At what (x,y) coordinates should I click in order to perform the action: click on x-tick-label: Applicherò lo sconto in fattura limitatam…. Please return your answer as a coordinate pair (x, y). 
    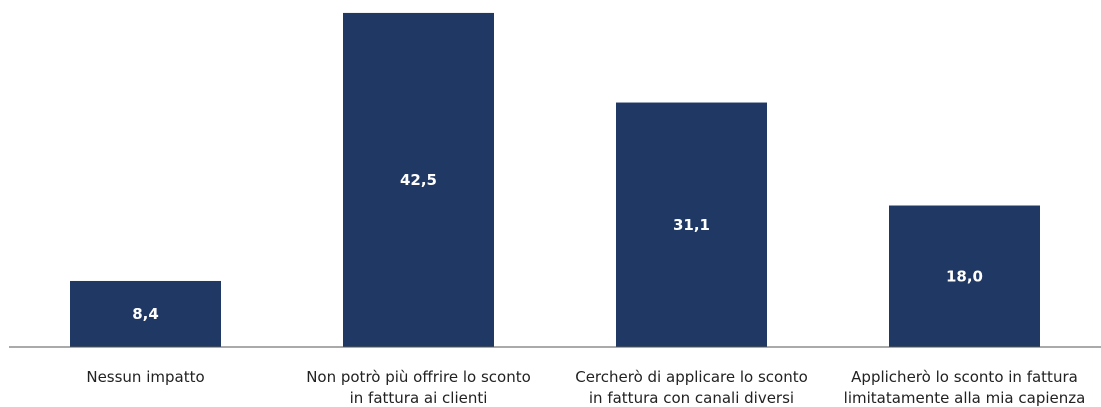
    Looking at the image, I should click on (965, 387).